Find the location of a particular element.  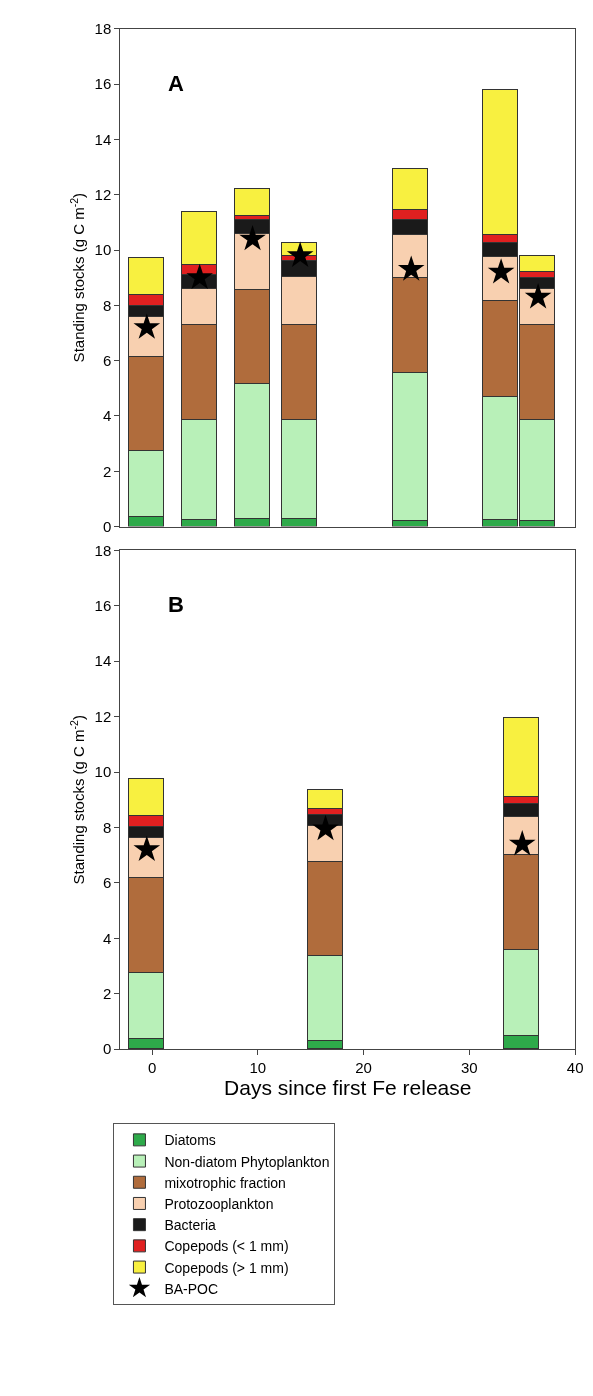

x-tick-label: 10 is located at coordinates (258, 1068).